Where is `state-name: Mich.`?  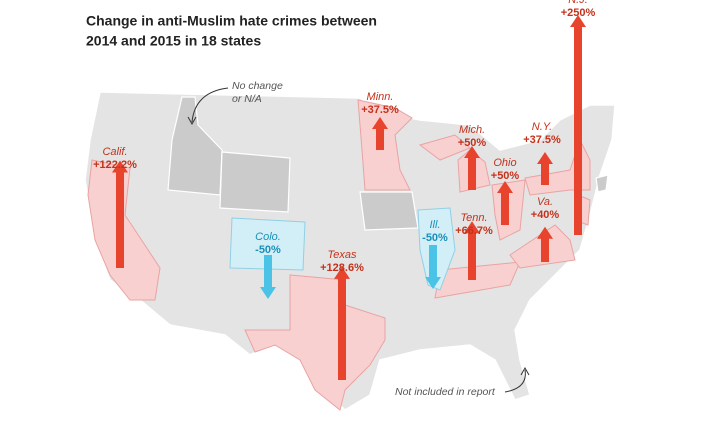
state-name: Mich. is located at coordinates (472, 130).